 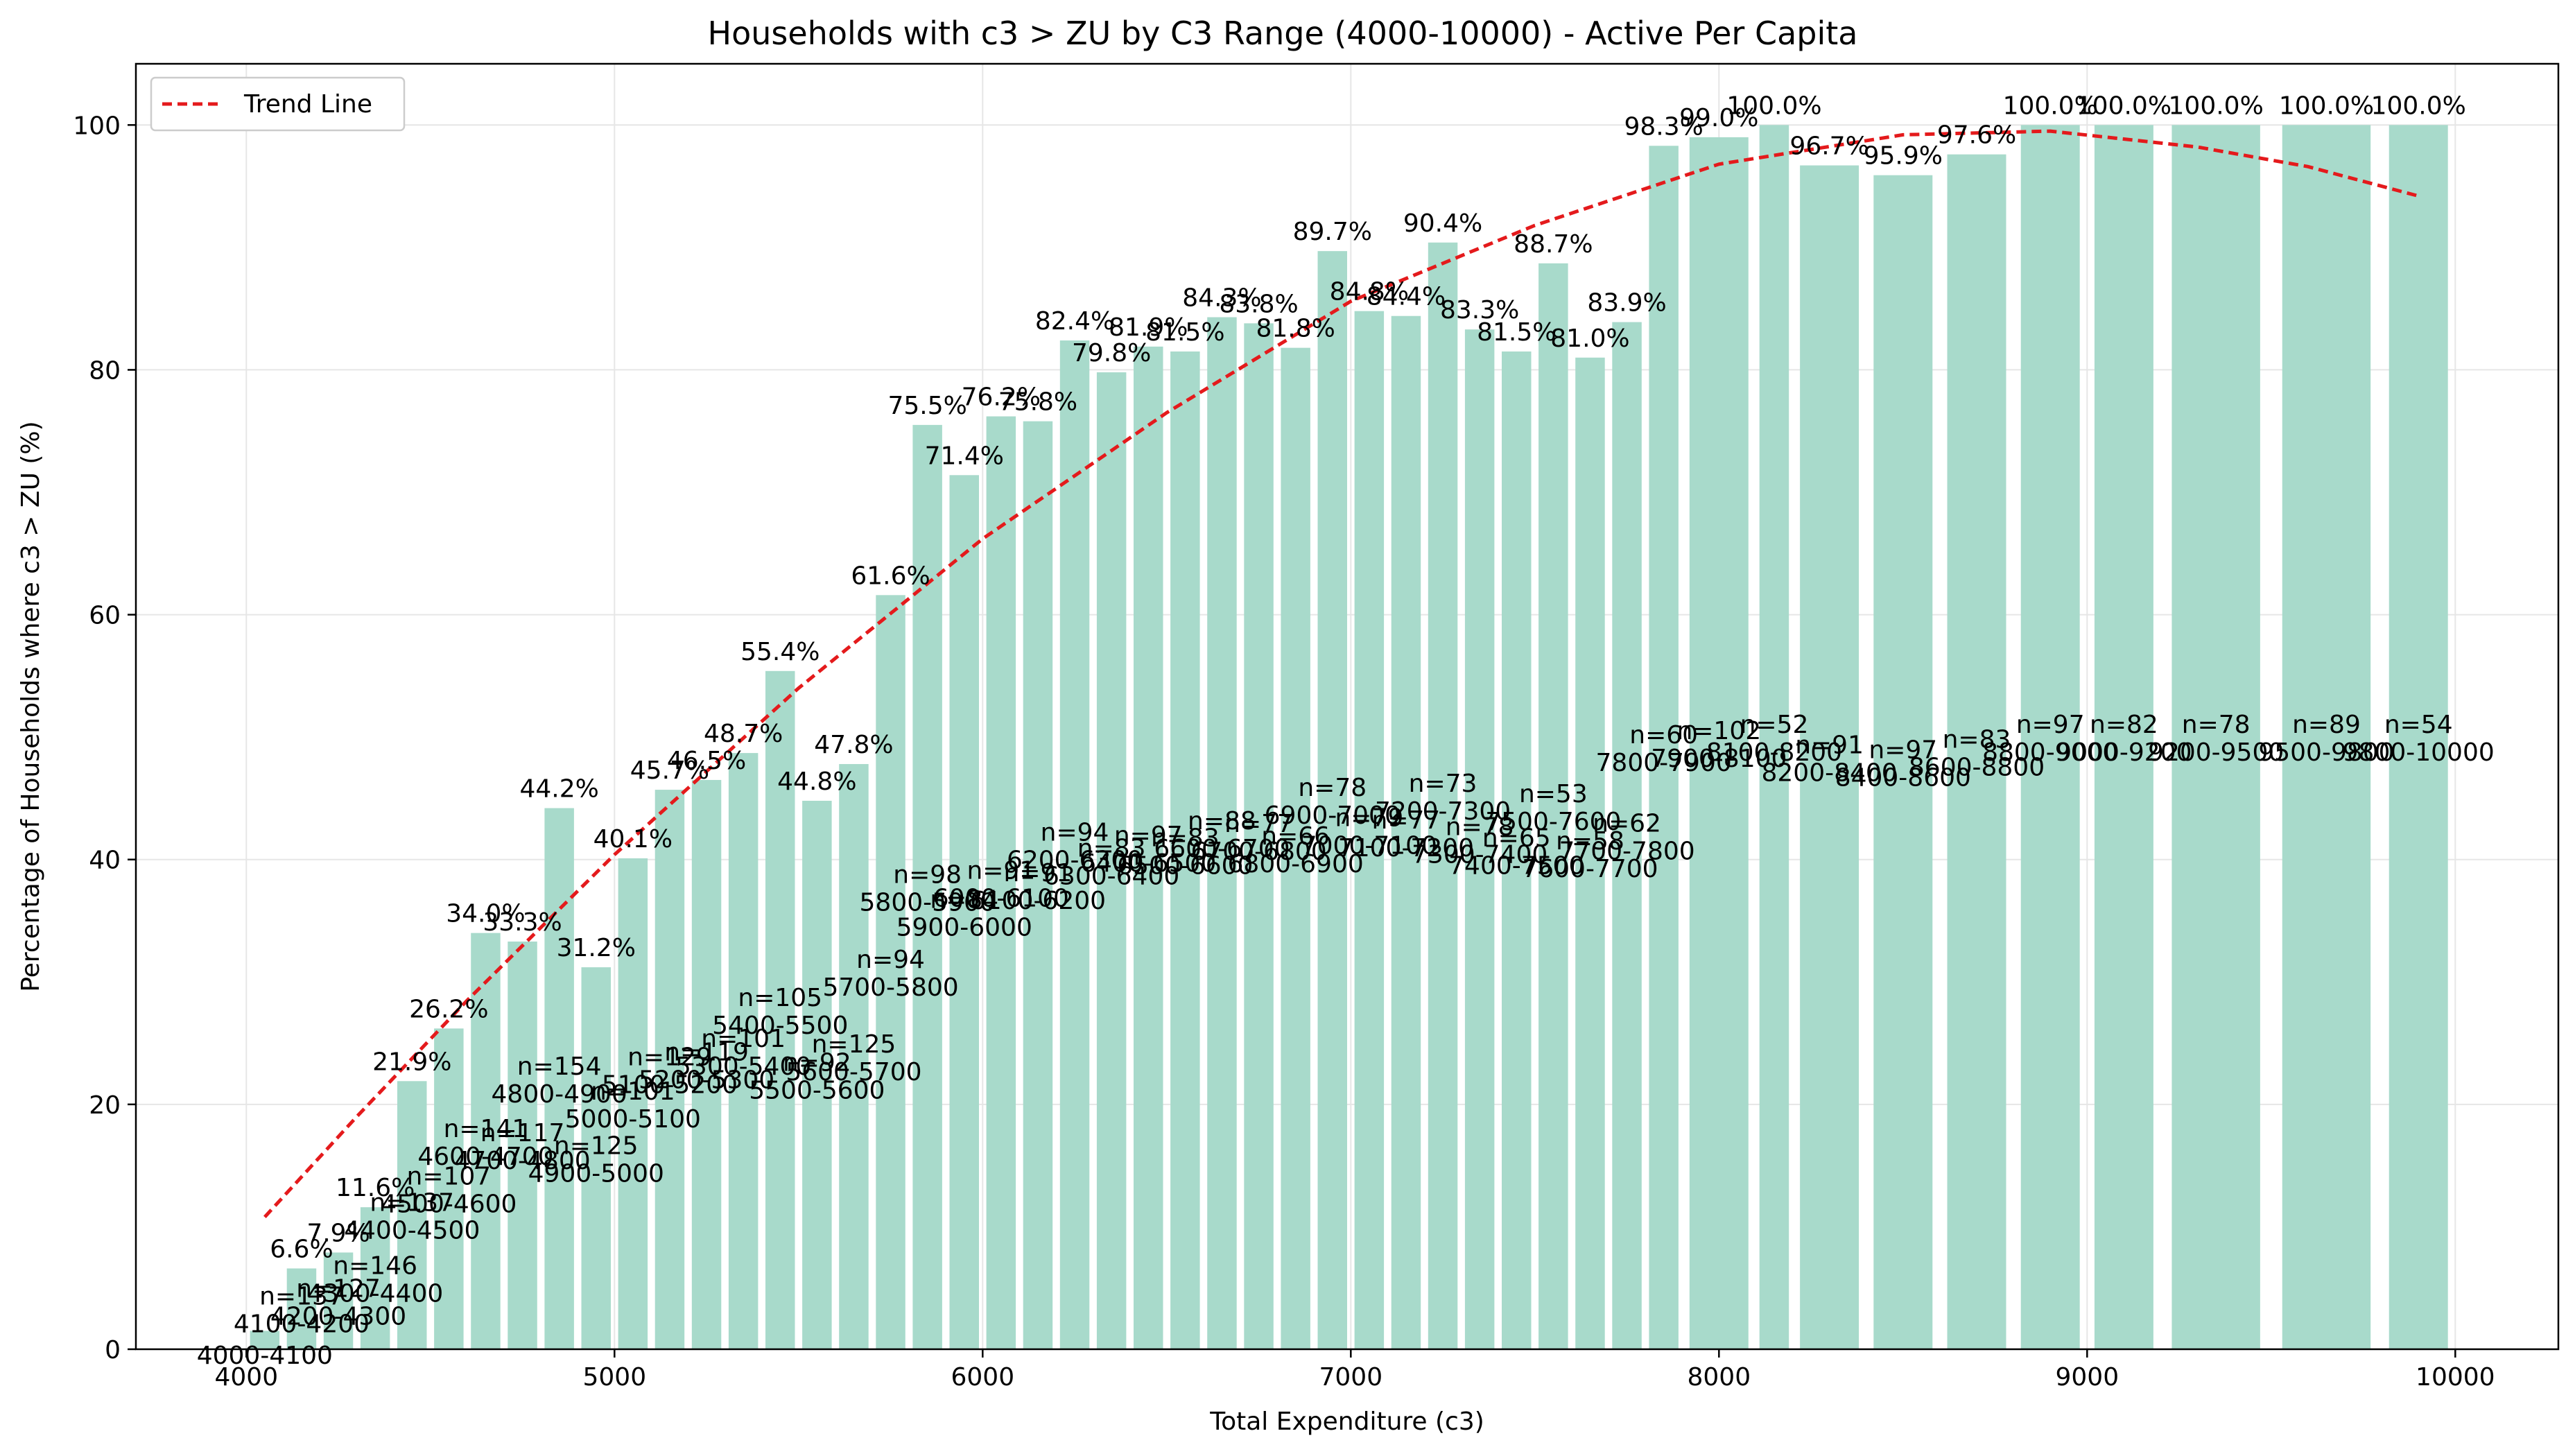 I want to click on bar-percent-label: 99.0%, so click(x=1718, y=118).